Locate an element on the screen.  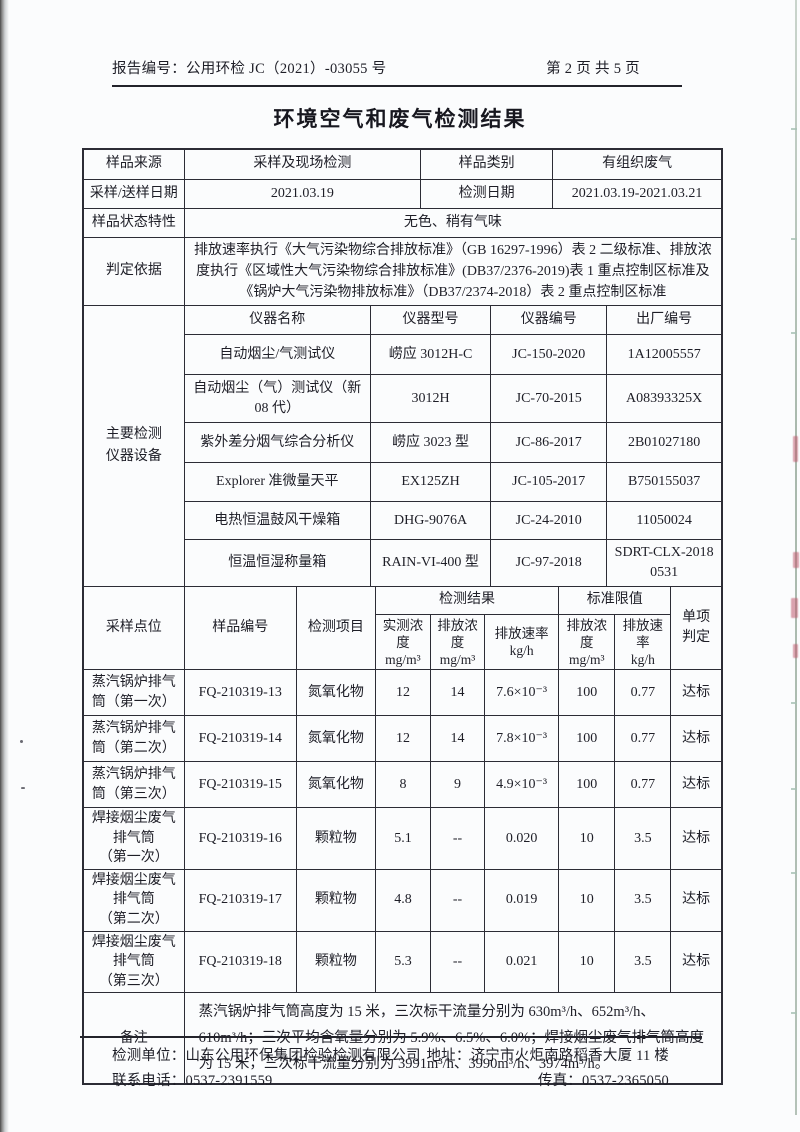
address: 地址：济宁市火炬南路稻香大厦 11 楼 is located at coordinates (547, 1056).